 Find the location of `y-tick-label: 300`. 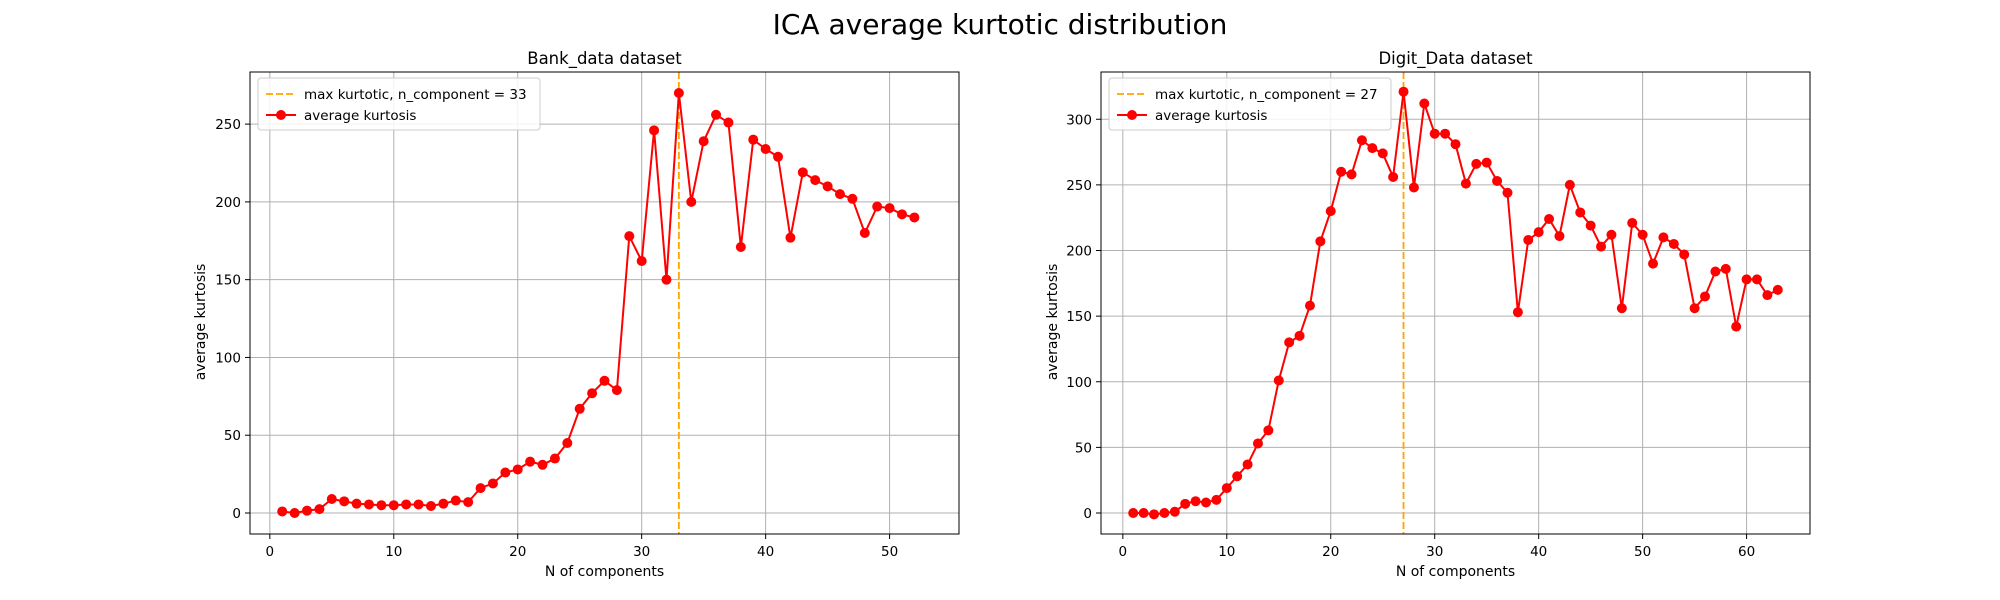

y-tick-label: 300 is located at coordinates (1079, 120).